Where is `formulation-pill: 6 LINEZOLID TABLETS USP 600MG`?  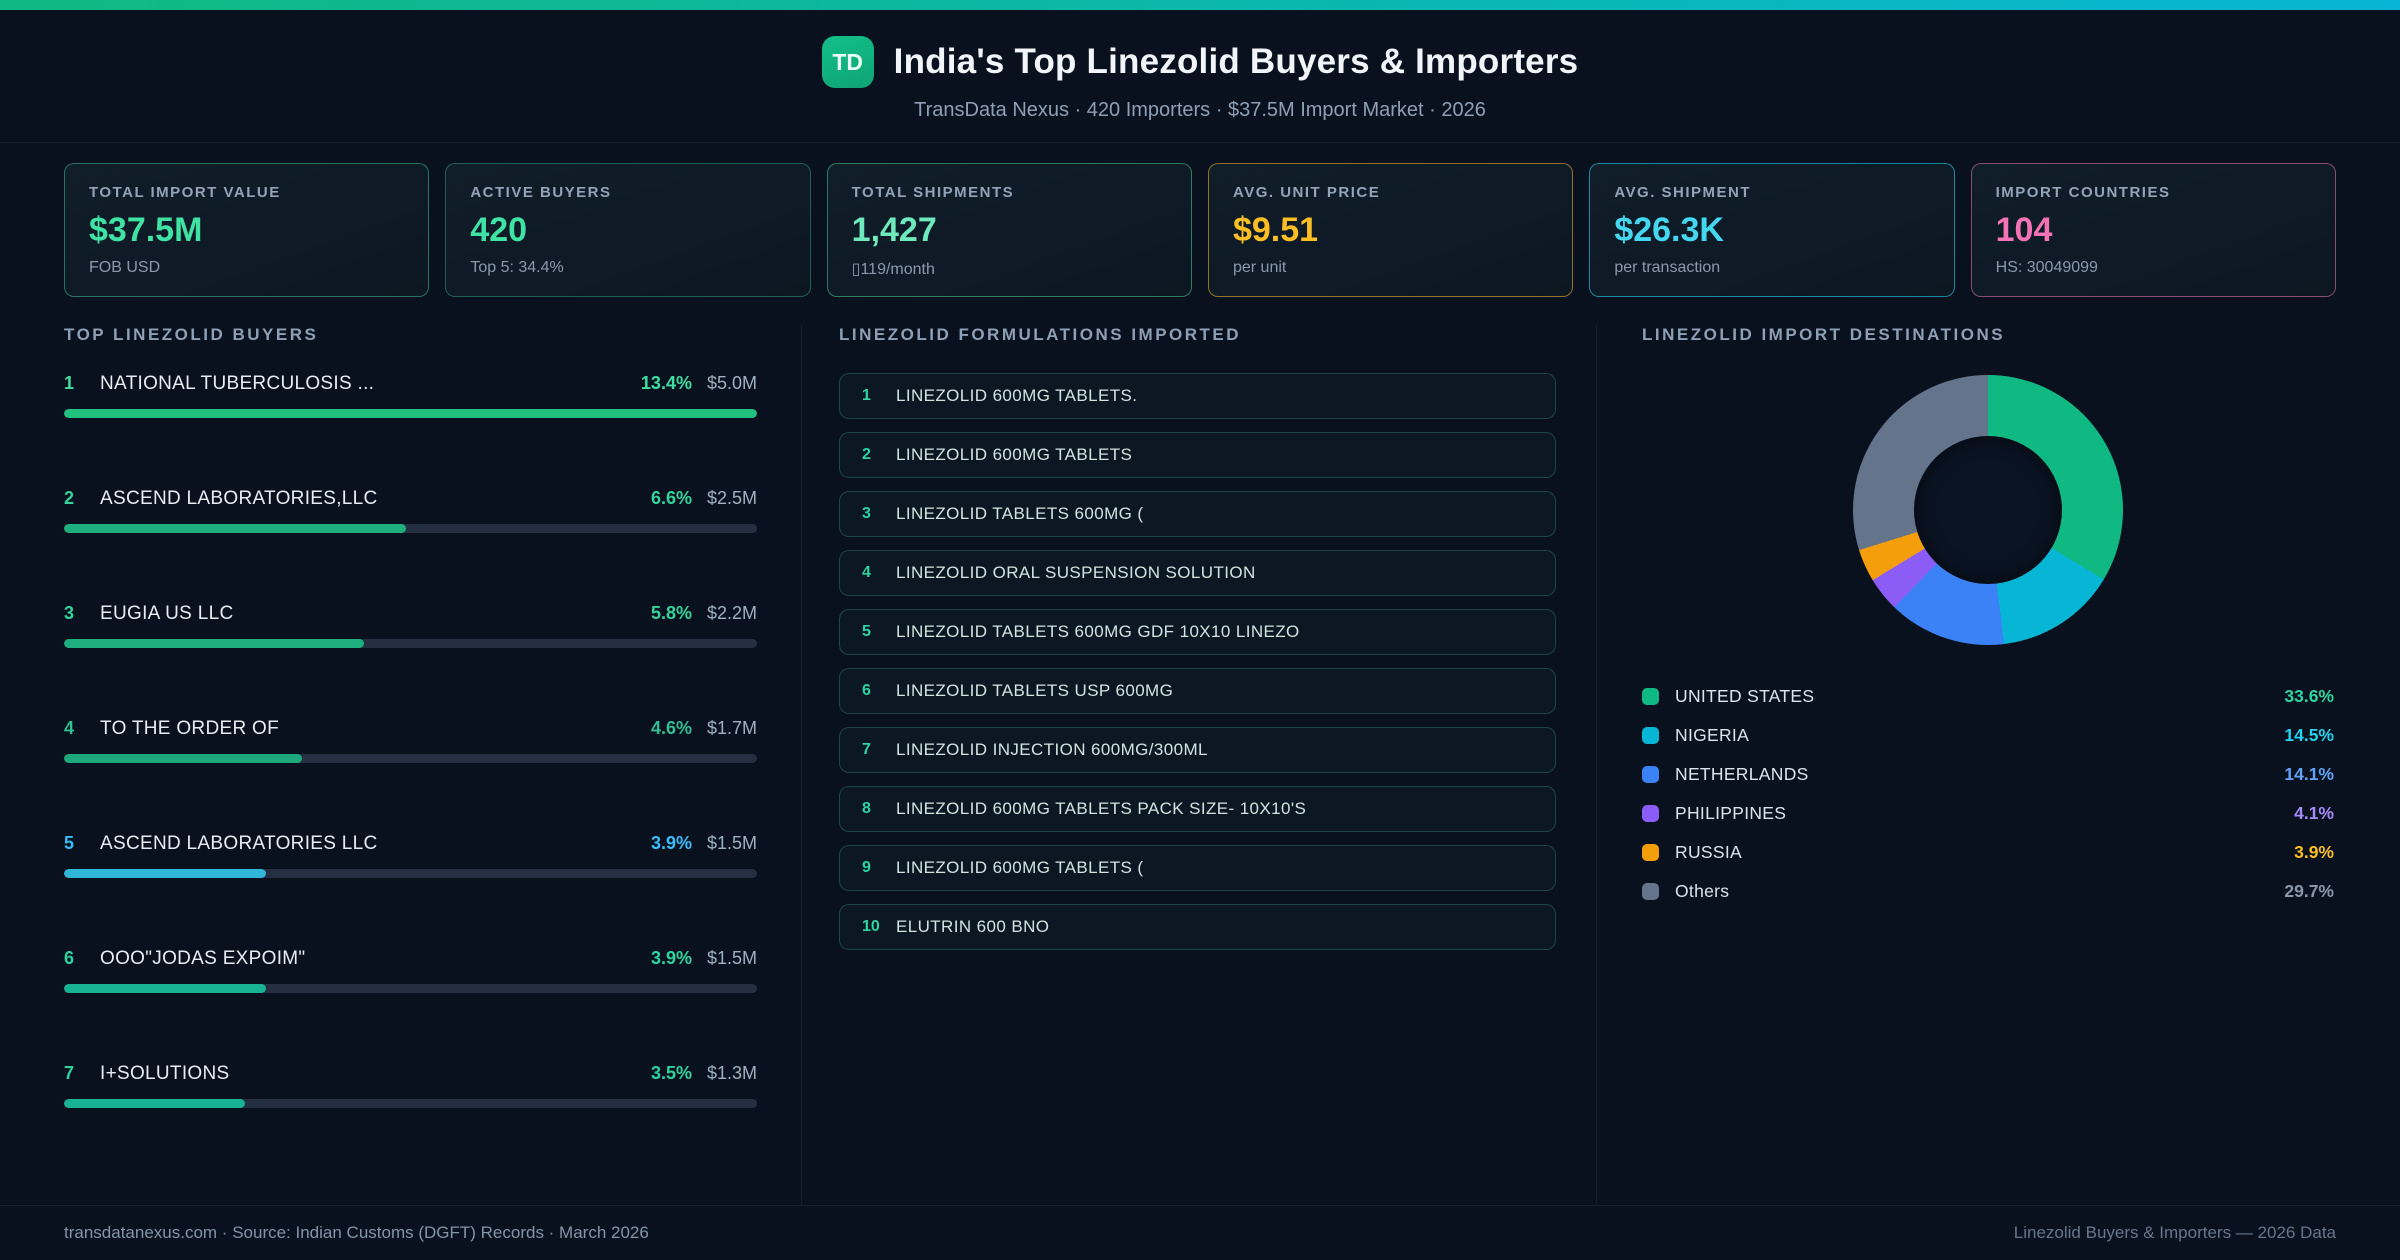
formulation-pill: 6 LINEZOLID TABLETS USP 600MG is located at coordinates (1197, 691).